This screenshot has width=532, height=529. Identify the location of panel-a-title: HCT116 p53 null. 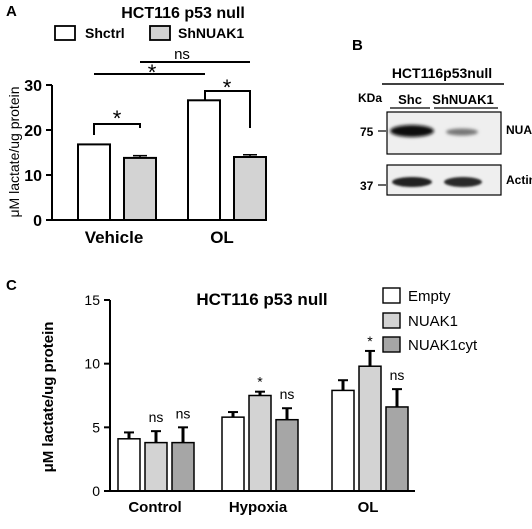
(183, 13).